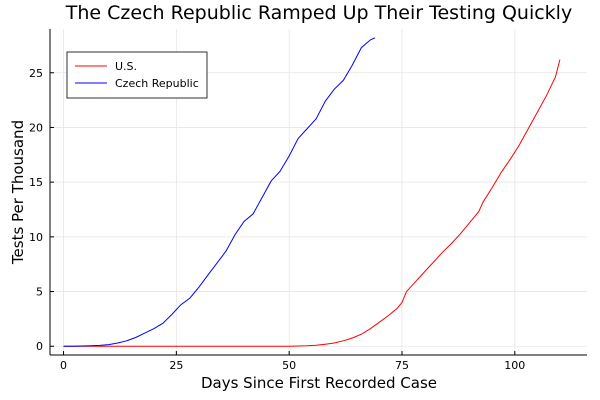  Describe the element at coordinates (36, 237) in the screenshot. I see `y-tick-label: 10` at that location.